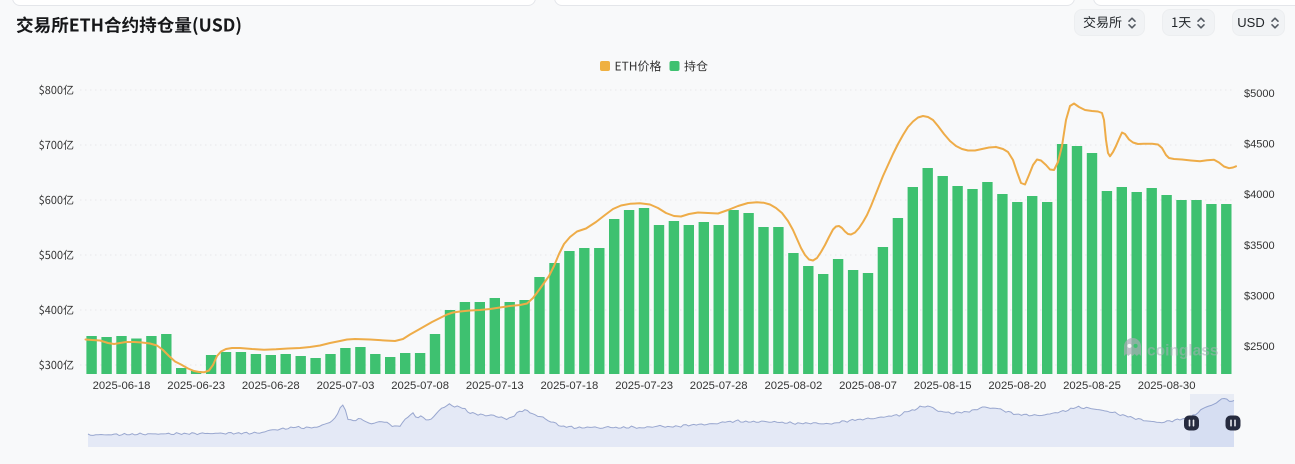 This screenshot has height=464, width=1295. I want to click on svg-text: 2025-07-28, so click(719, 386).